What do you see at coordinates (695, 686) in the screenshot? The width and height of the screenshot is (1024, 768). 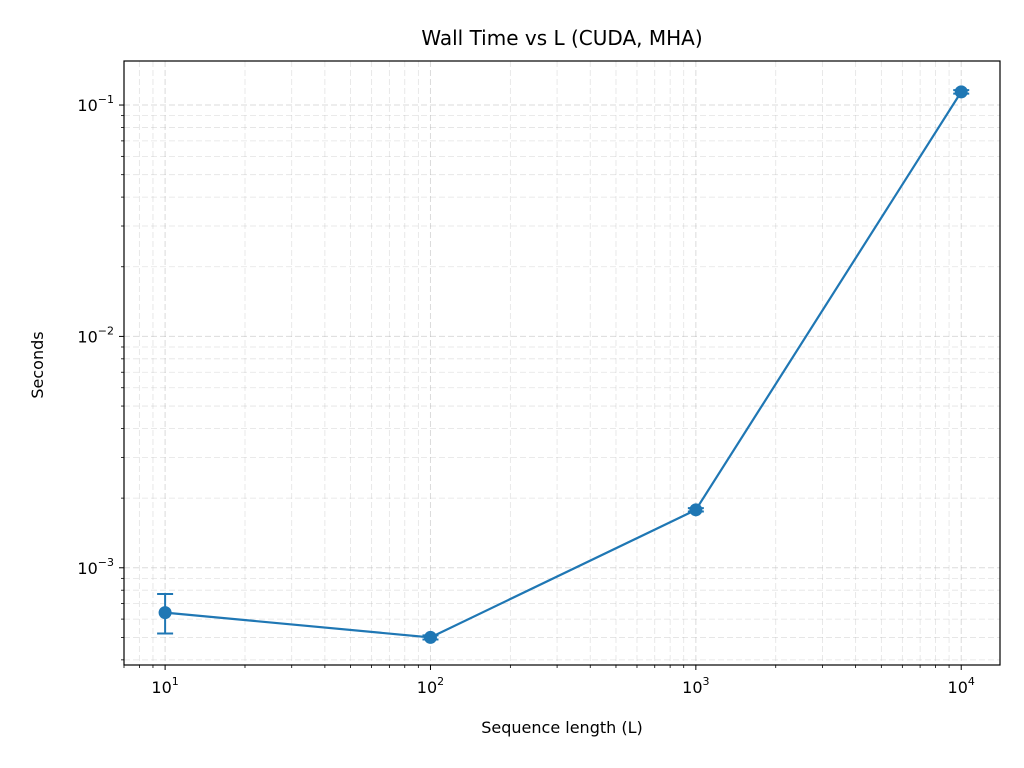 I see `x-tick-label: 10³` at bounding box center [695, 686].